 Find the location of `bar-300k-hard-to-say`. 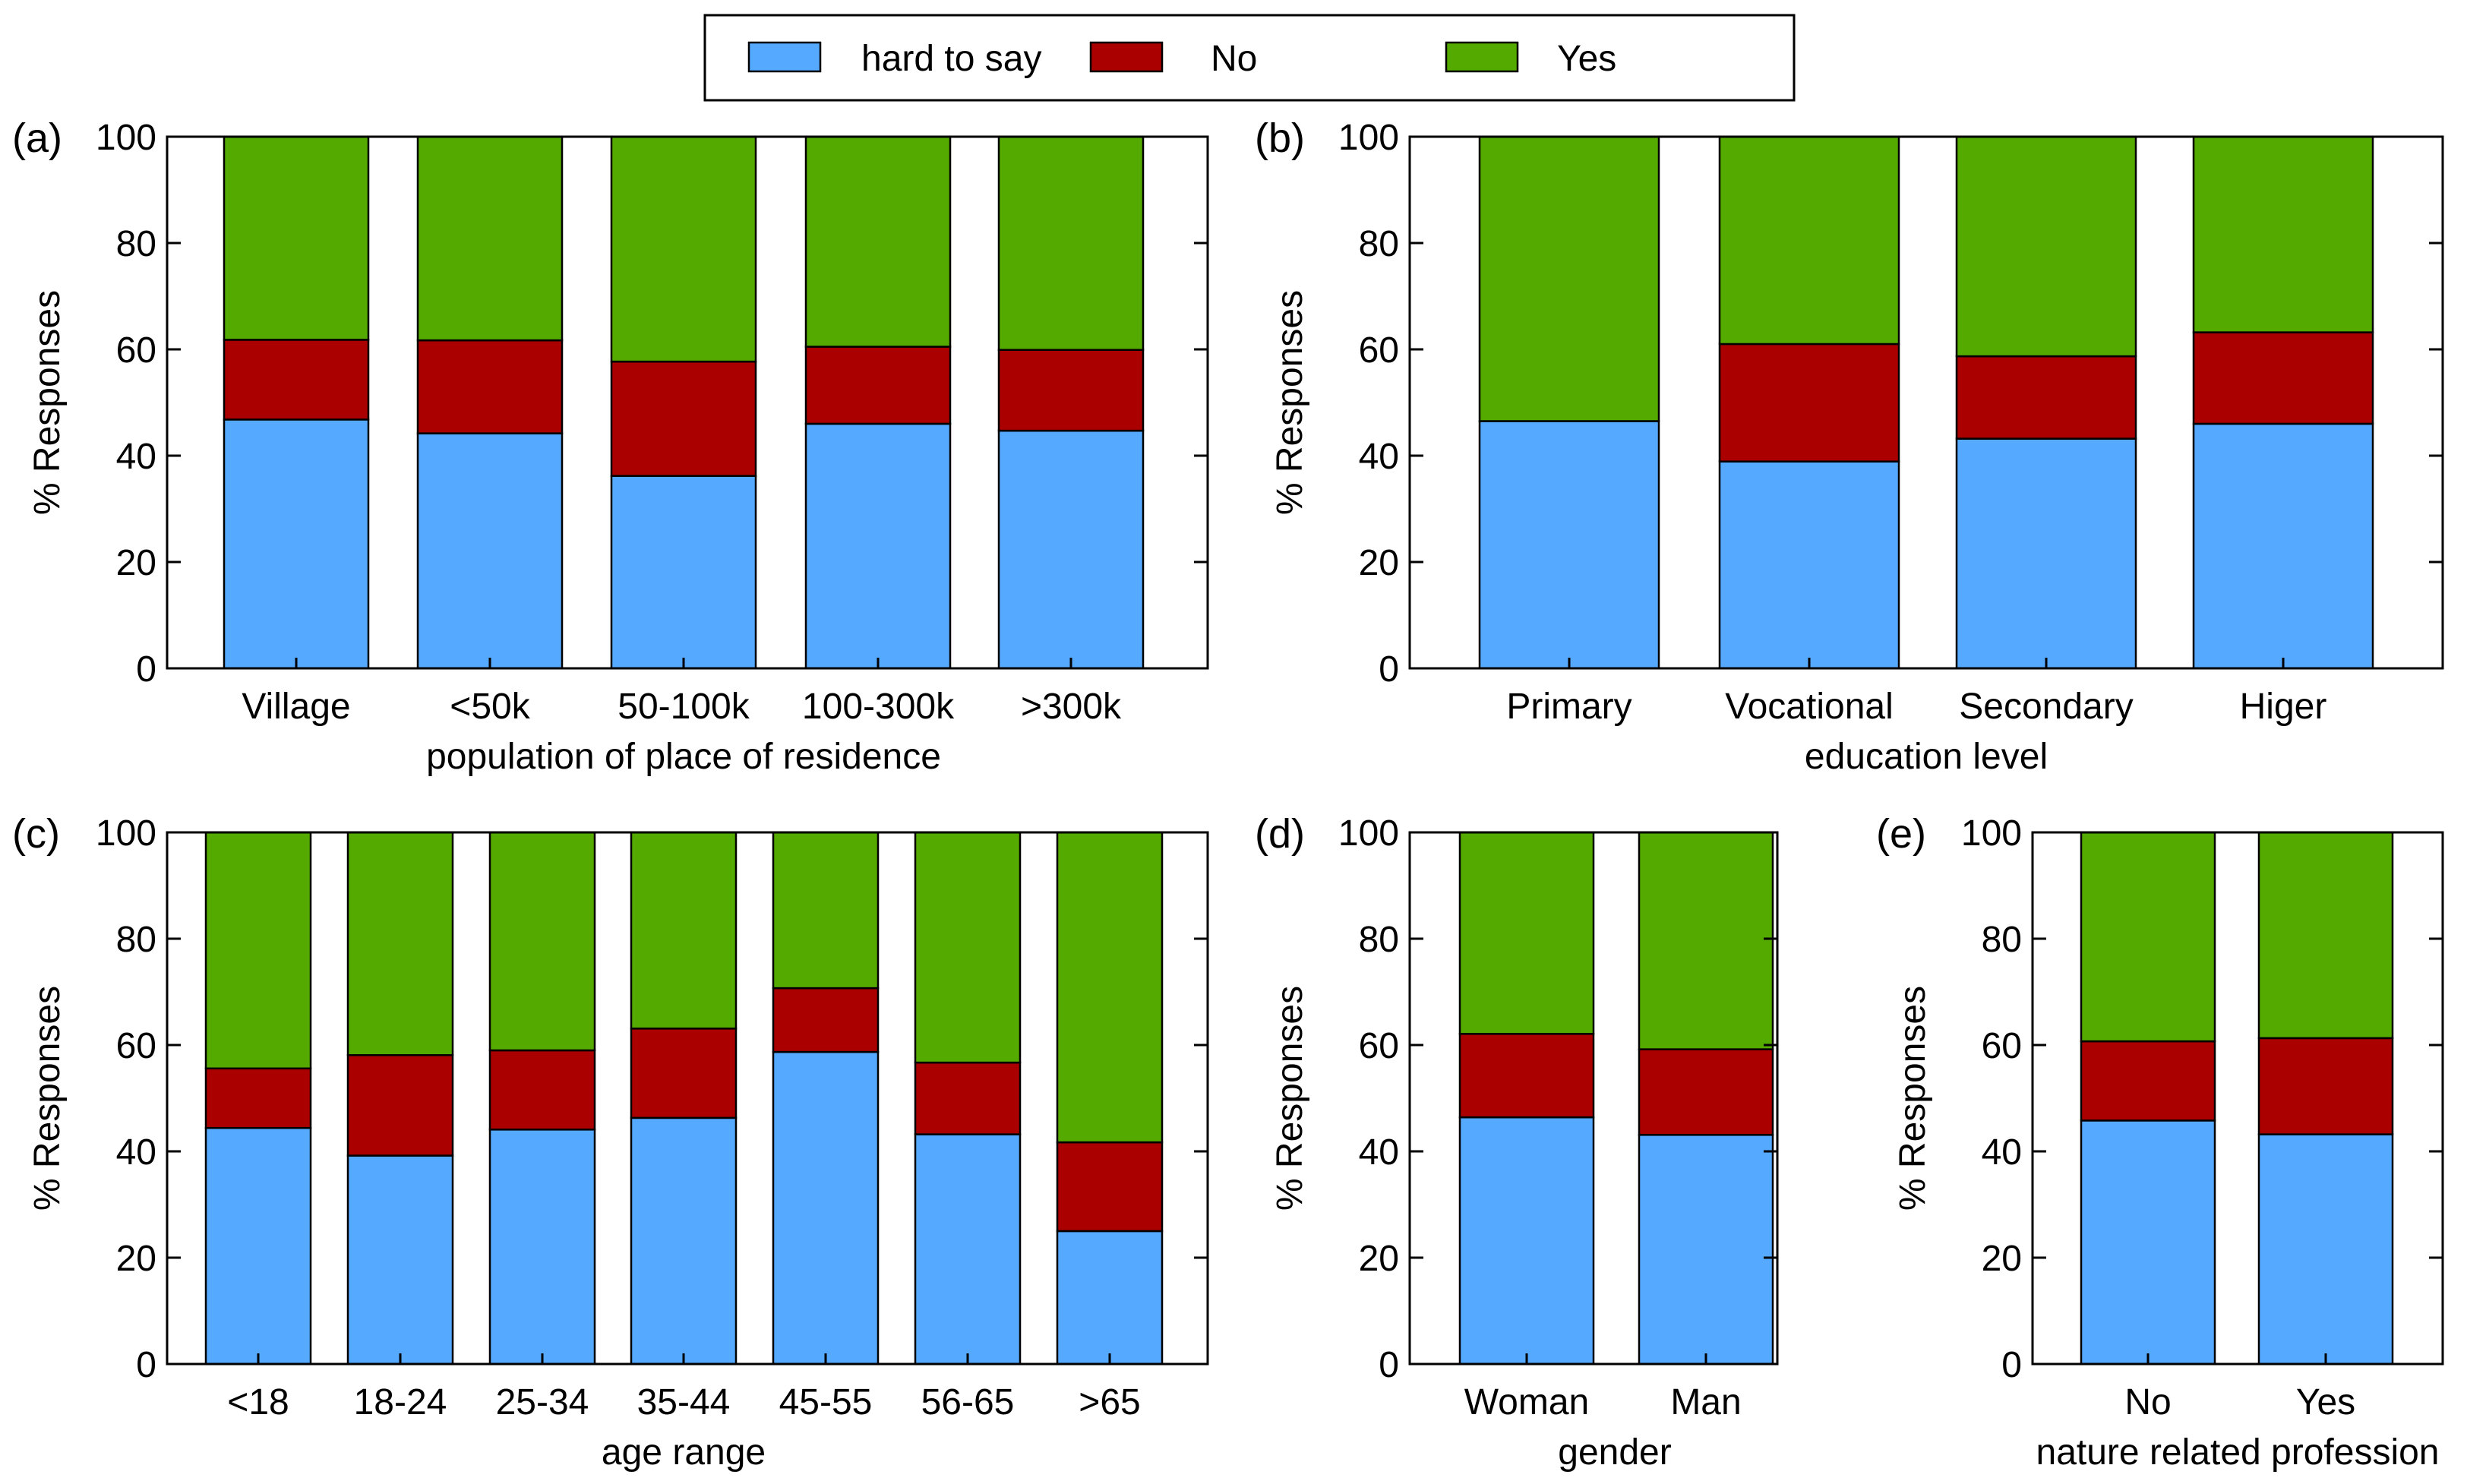

bar-300k-hard-to-say is located at coordinates (1071, 549).